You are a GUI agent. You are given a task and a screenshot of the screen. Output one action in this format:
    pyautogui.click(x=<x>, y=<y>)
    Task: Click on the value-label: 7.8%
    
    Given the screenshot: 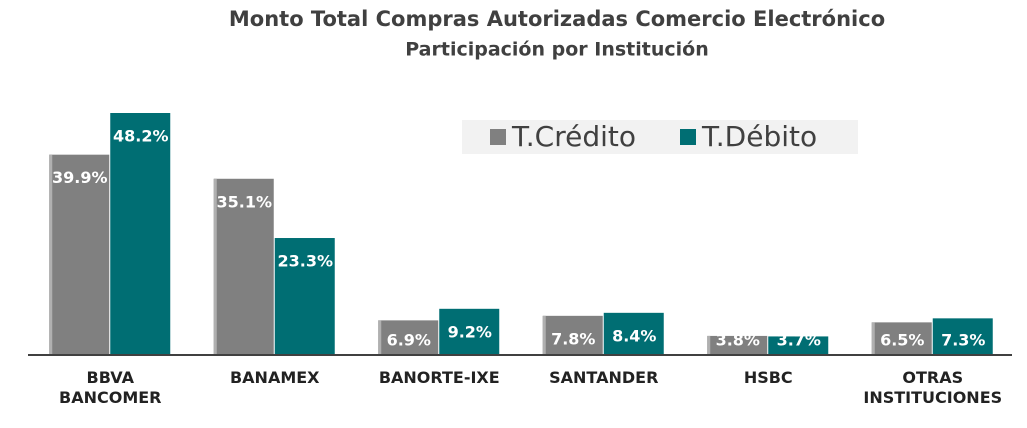 What is the action you would take?
    pyautogui.click(x=573, y=338)
    